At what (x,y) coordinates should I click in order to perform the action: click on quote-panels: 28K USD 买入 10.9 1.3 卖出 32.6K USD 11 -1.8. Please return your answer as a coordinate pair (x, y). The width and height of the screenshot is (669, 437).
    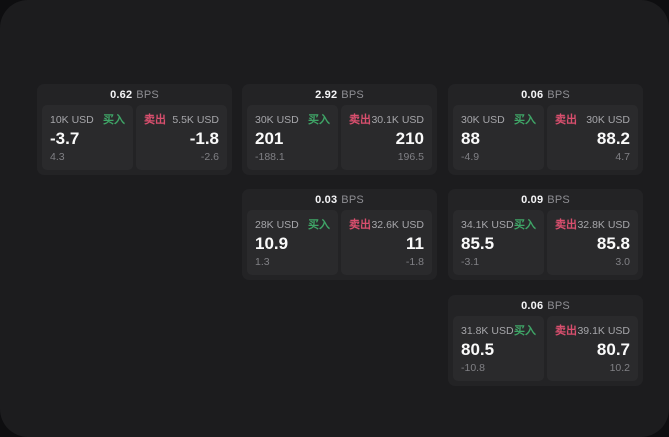
    Looking at the image, I should click on (339, 242).